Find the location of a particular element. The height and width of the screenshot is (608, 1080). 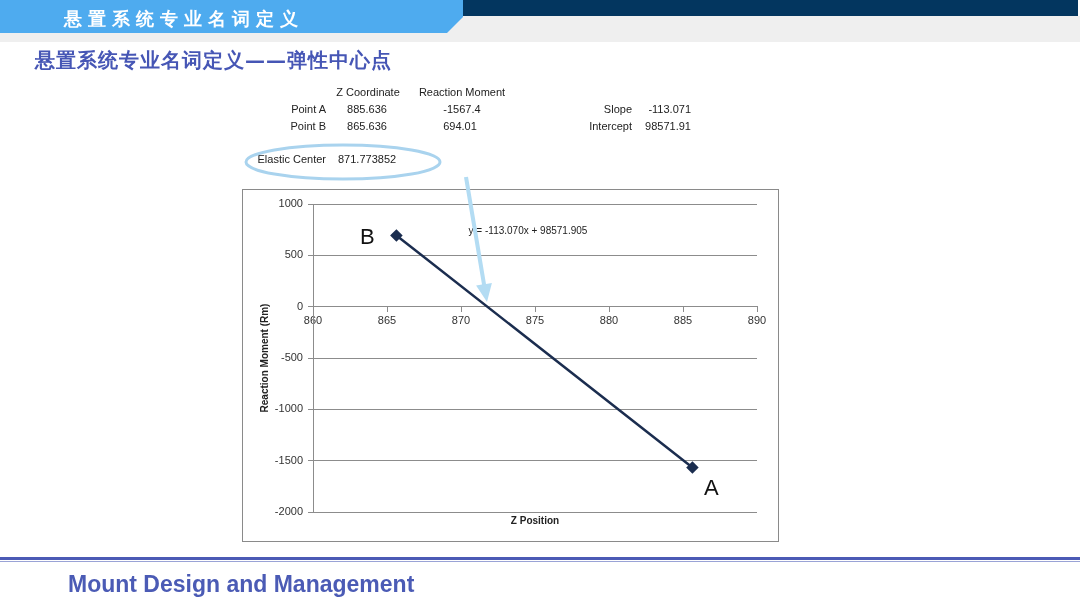

text: 865.636 is located at coordinates (367, 127).